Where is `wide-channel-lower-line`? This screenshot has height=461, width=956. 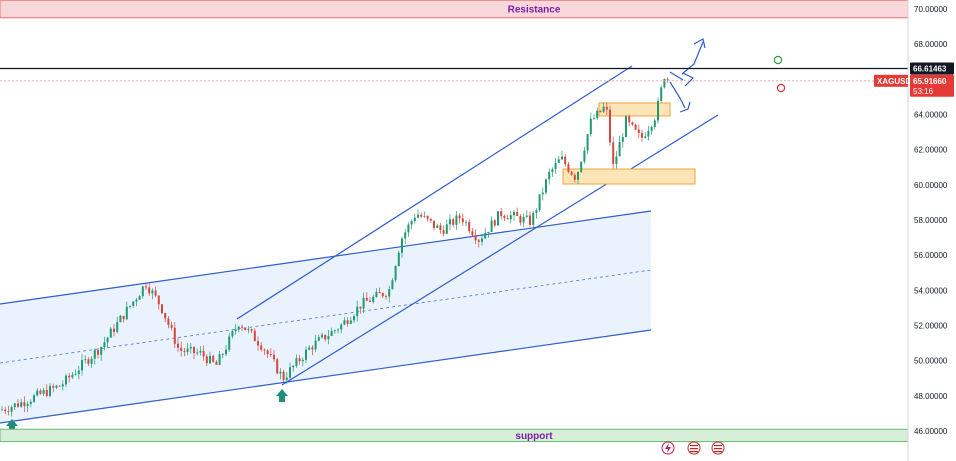 wide-channel-lower-line is located at coordinates (326, 376).